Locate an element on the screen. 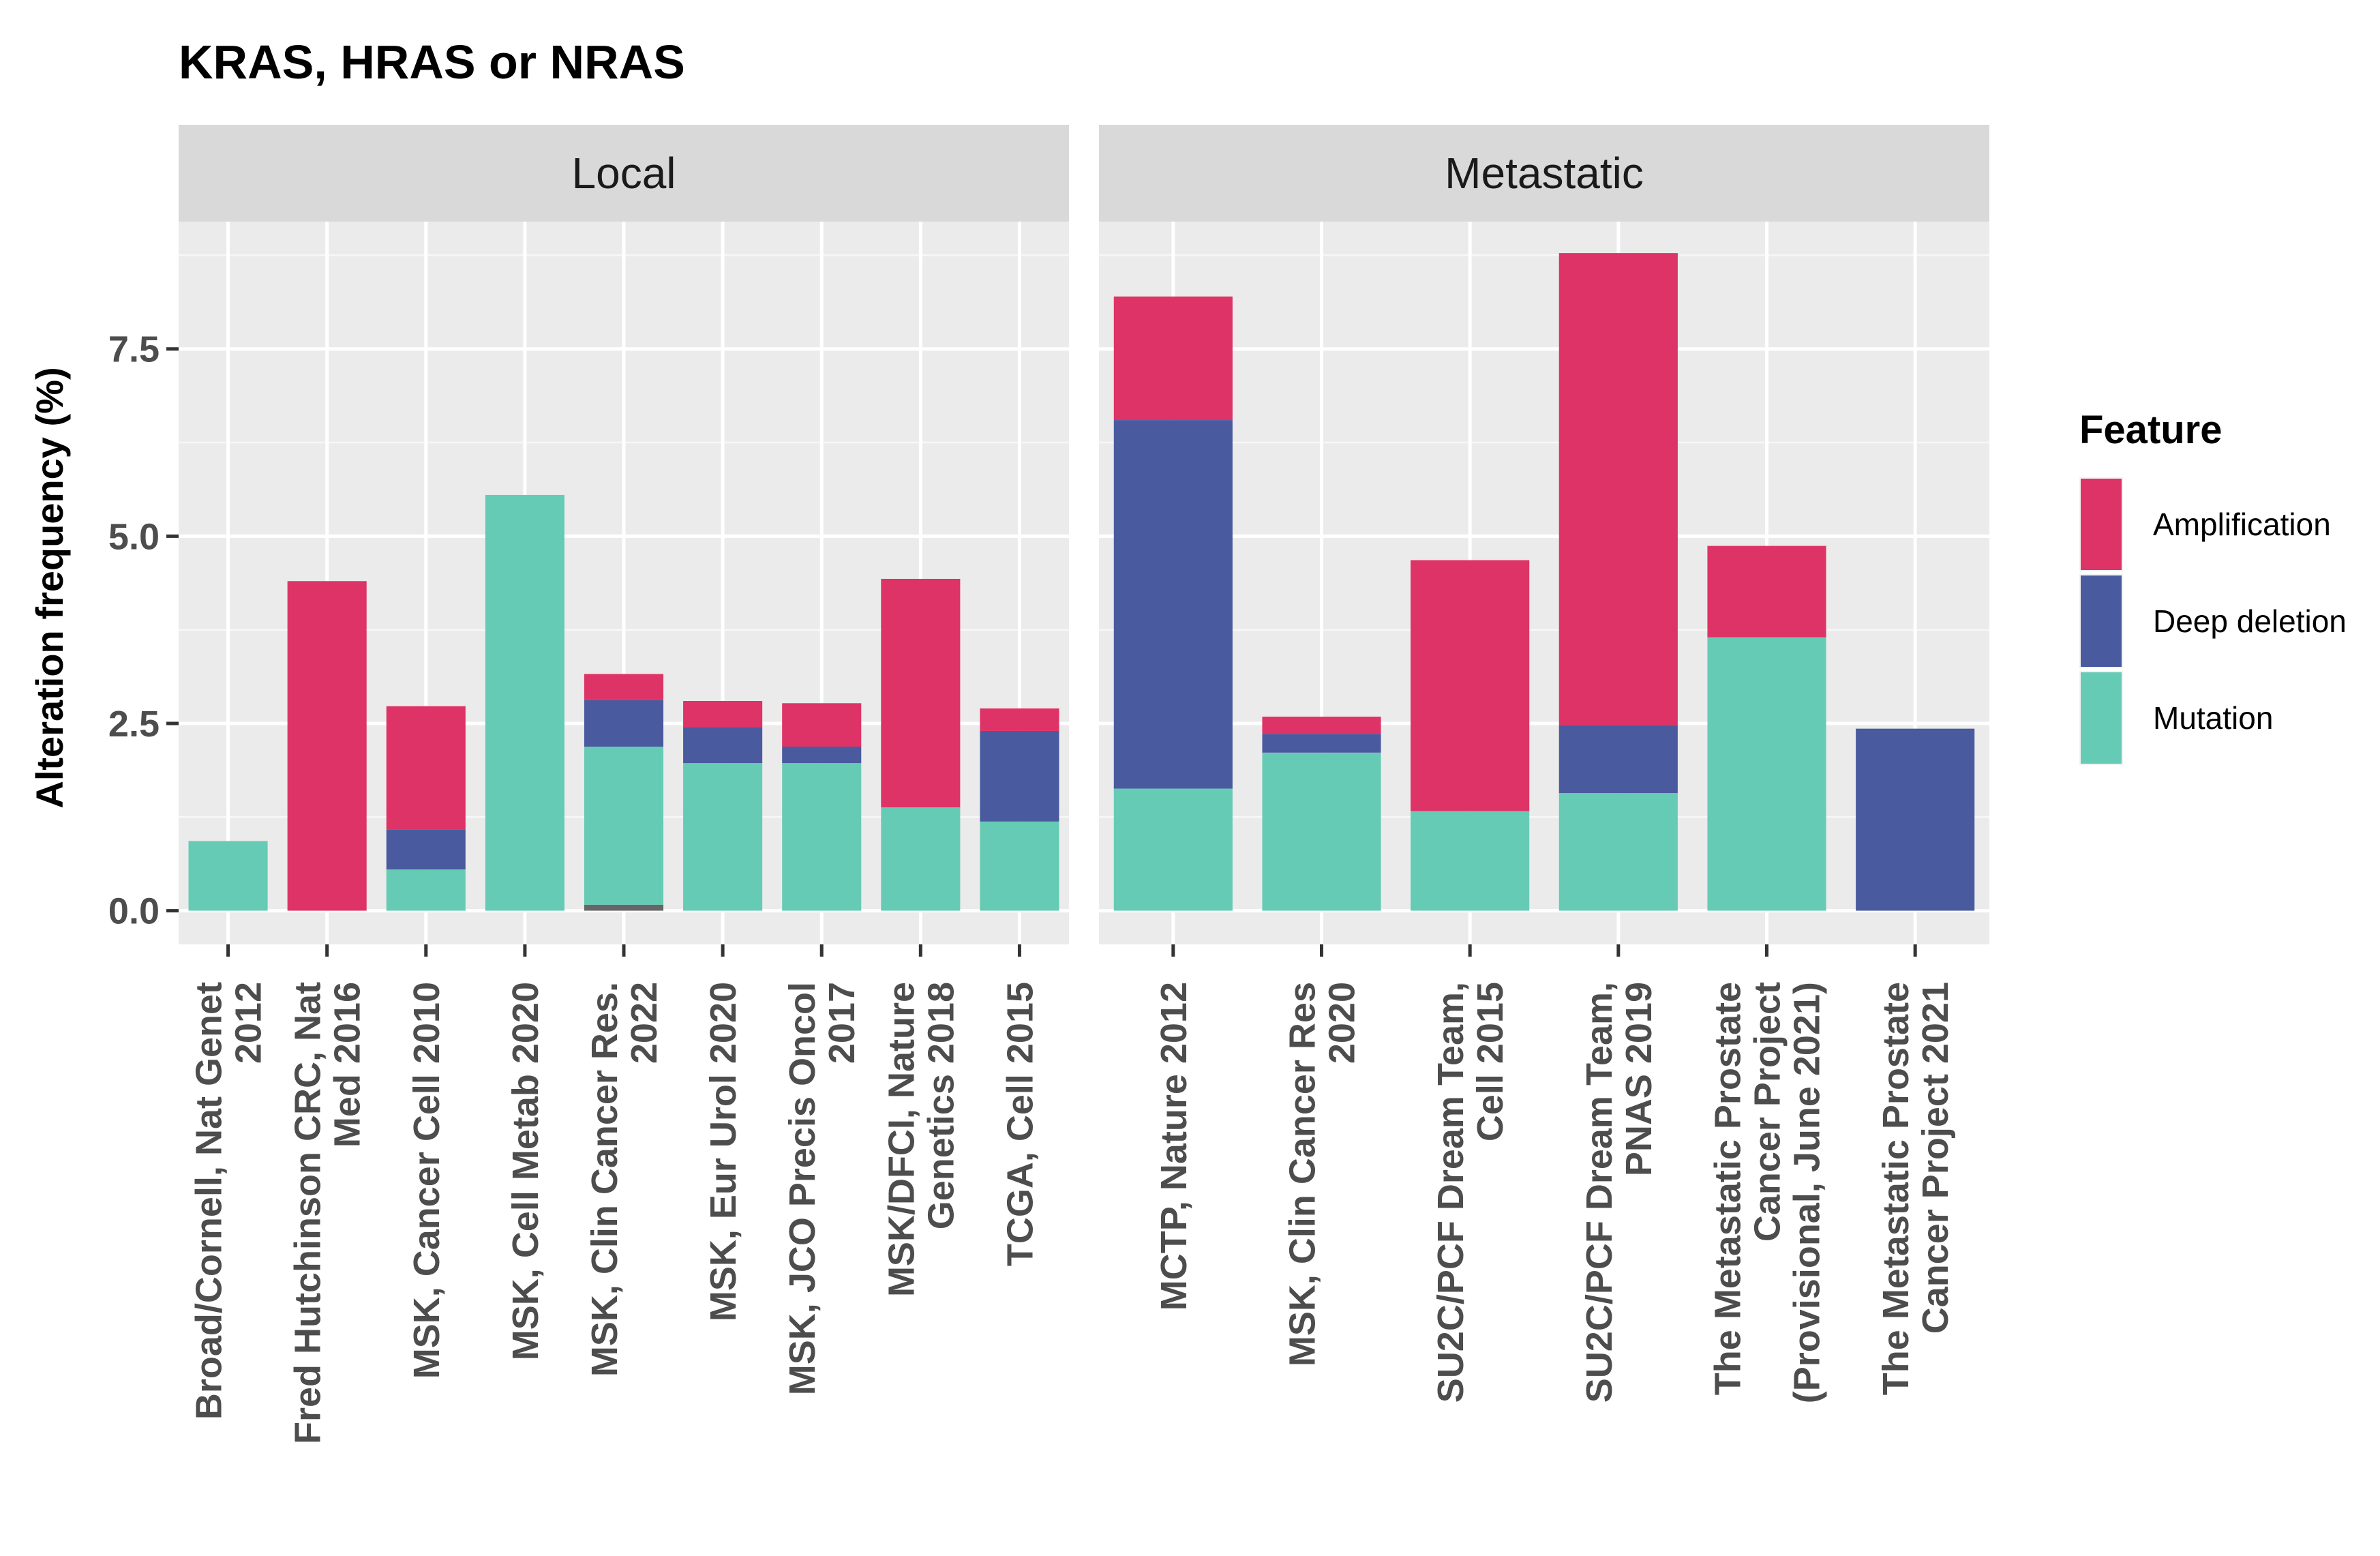 The width and height of the screenshot is (2380, 1556). x-tick-label-line: PNAS 2019 is located at coordinates (1638, 1079).